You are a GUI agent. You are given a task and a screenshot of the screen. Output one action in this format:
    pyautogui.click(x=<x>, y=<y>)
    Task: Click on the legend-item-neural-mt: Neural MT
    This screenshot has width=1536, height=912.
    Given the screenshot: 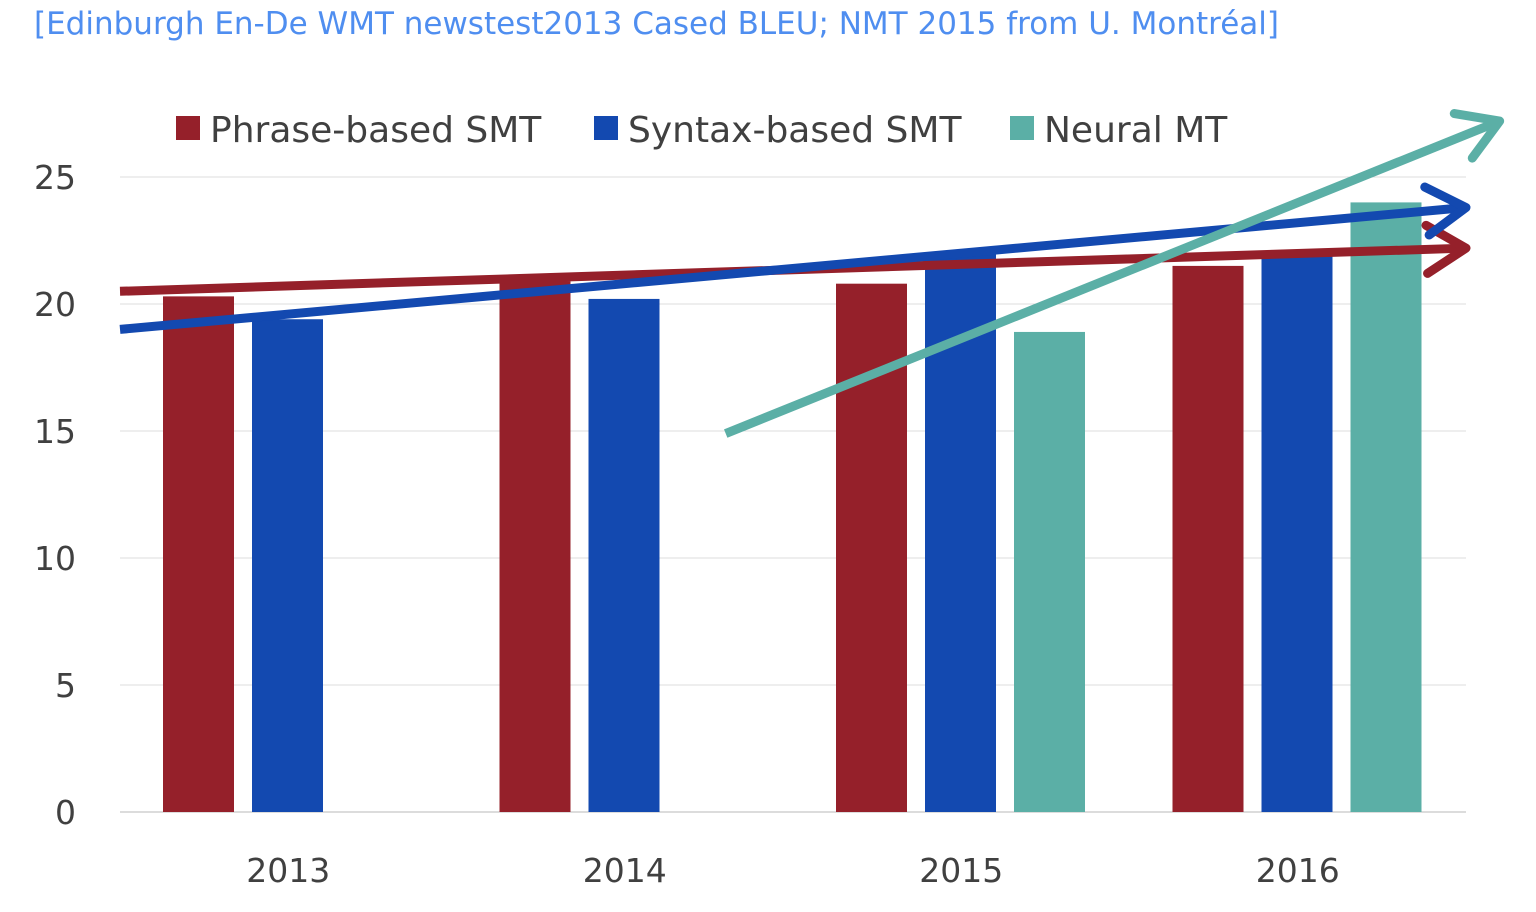 What is the action you would take?
    pyautogui.click(x=1119, y=130)
    